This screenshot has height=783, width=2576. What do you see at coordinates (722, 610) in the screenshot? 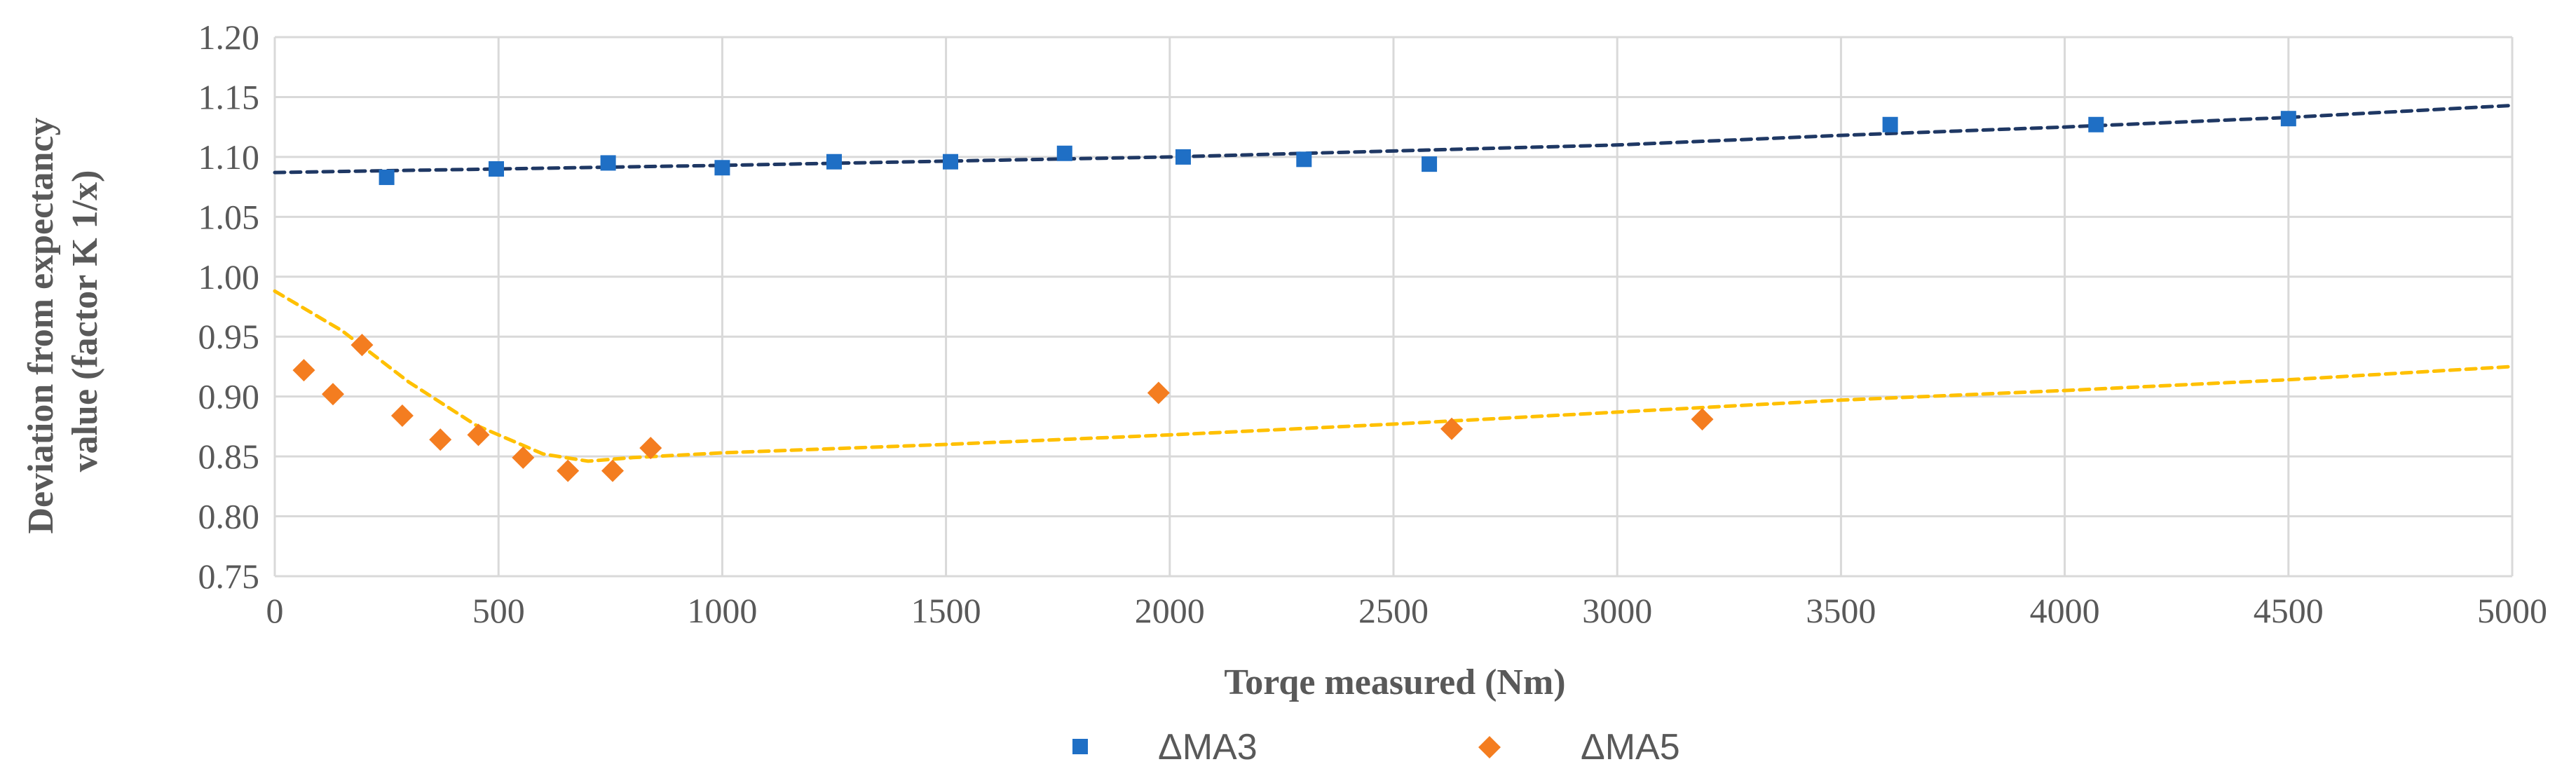
I see `x-tick-label: 1000` at bounding box center [722, 610].